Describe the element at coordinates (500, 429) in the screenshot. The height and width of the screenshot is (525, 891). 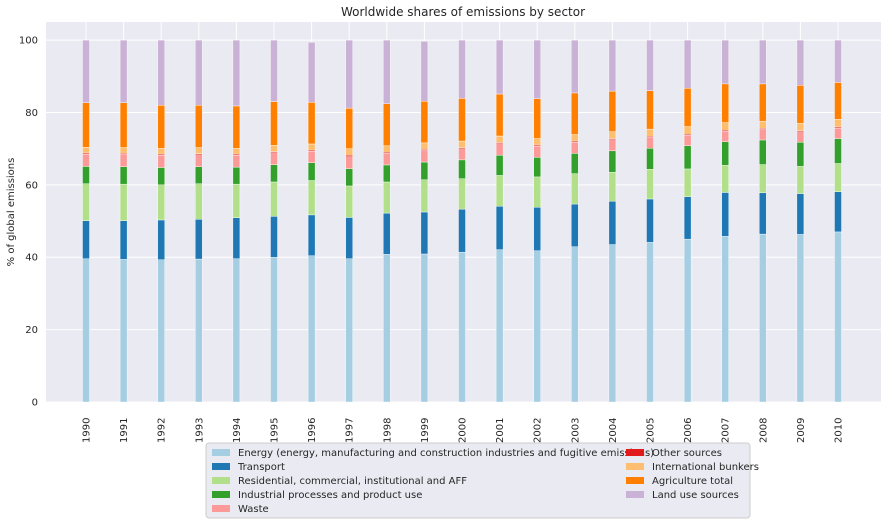
I see `x-tick-label: 2001` at that location.